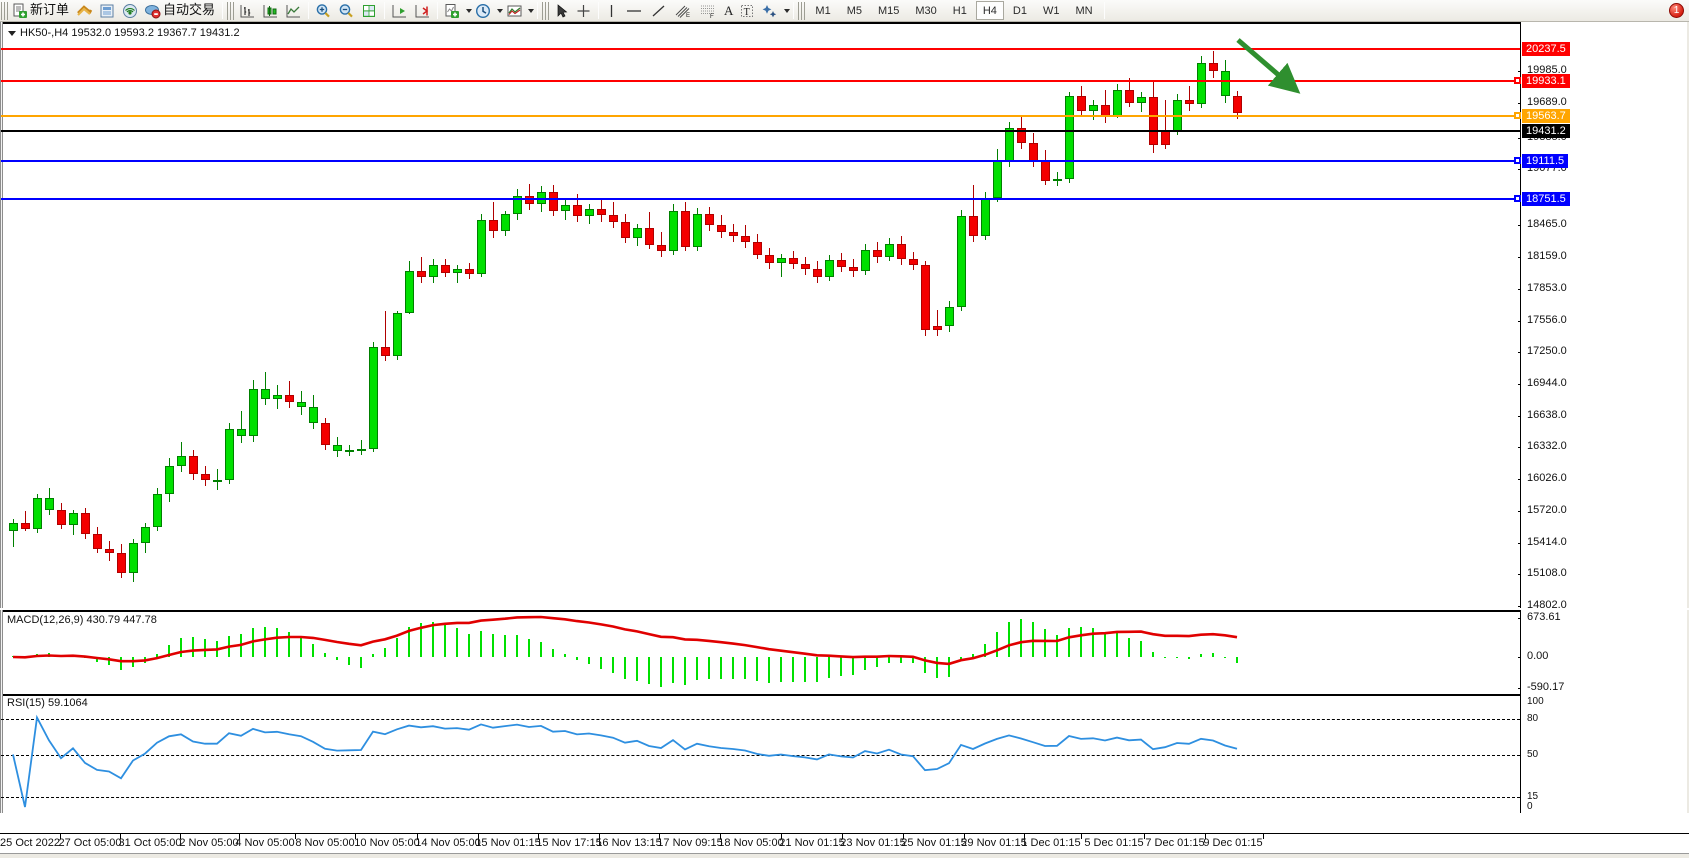 The image size is (1689, 858). Describe the element at coordinates (130, 11) in the screenshot. I see `signal-button` at that location.